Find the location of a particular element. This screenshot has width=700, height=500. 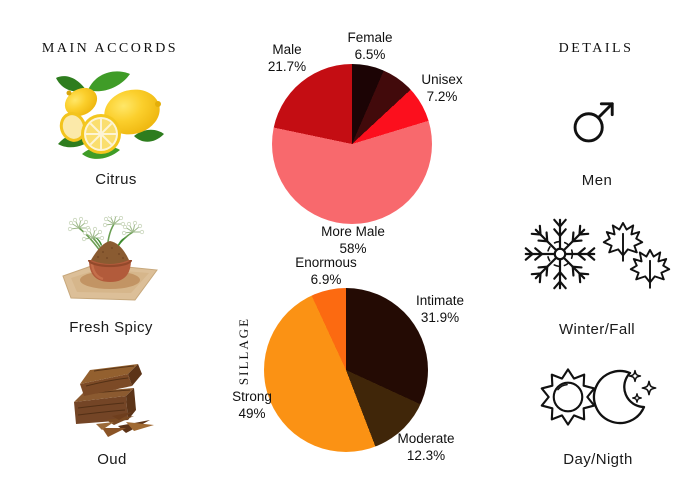

accord-label-fresh-spicy: Fresh Spicy is located at coordinates (111, 327).